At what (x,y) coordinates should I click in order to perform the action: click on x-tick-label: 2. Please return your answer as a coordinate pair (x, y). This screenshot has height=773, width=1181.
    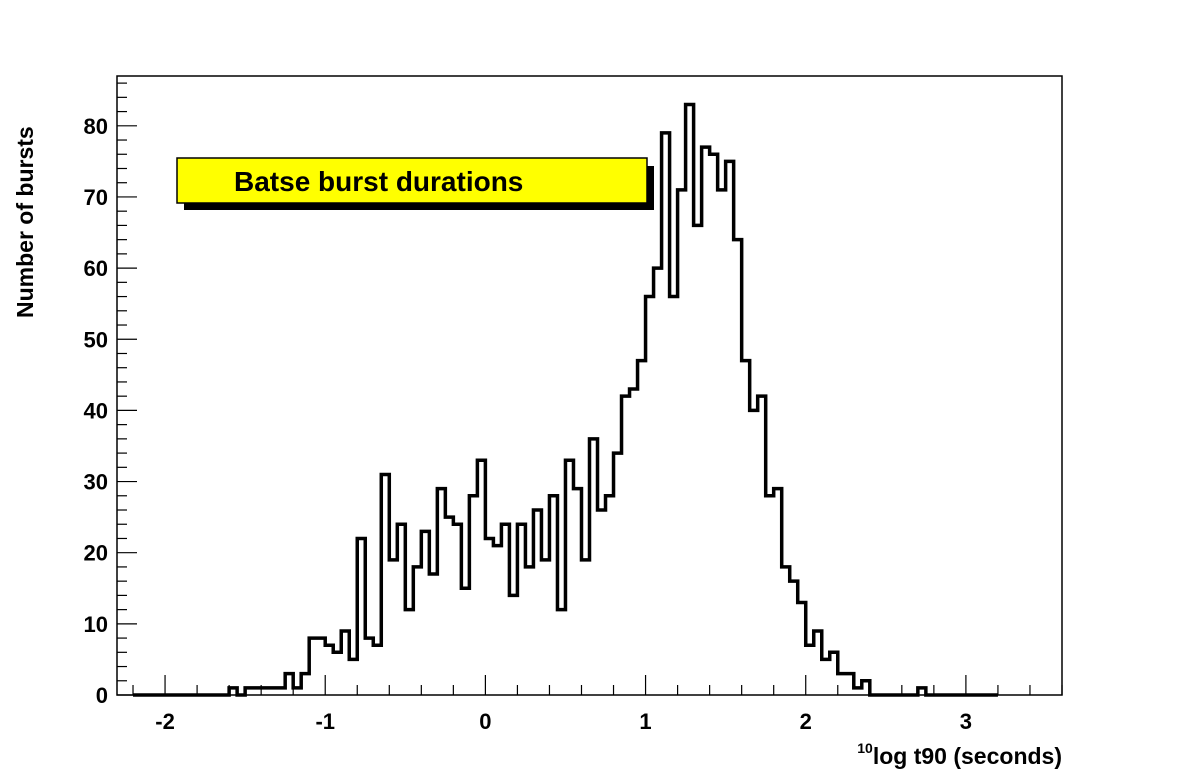
    Looking at the image, I should click on (806, 721).